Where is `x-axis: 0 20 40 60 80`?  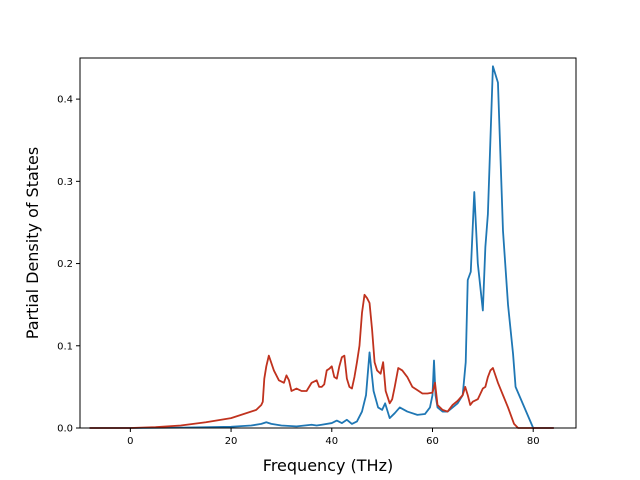 x-axis: 0 20 40 60 80 is located at coordinates (333, 437).